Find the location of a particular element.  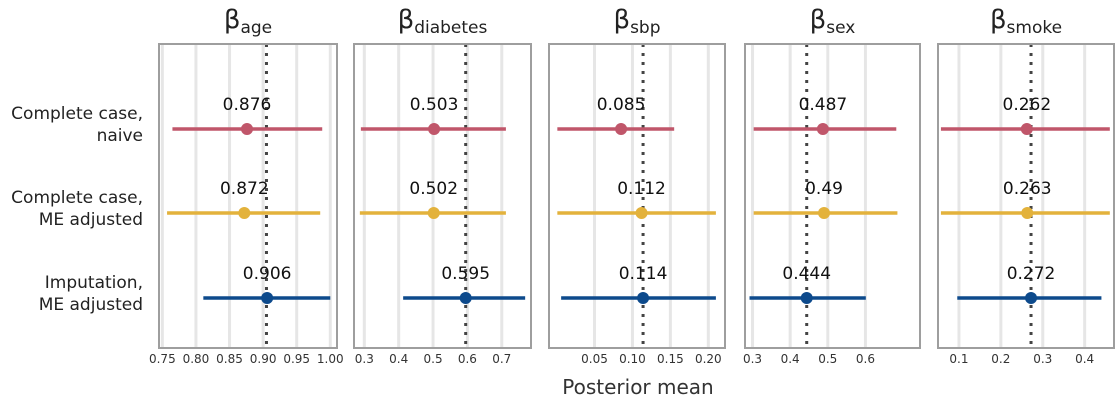

value-label: 0.272 is located at coordinates (1031, 274).